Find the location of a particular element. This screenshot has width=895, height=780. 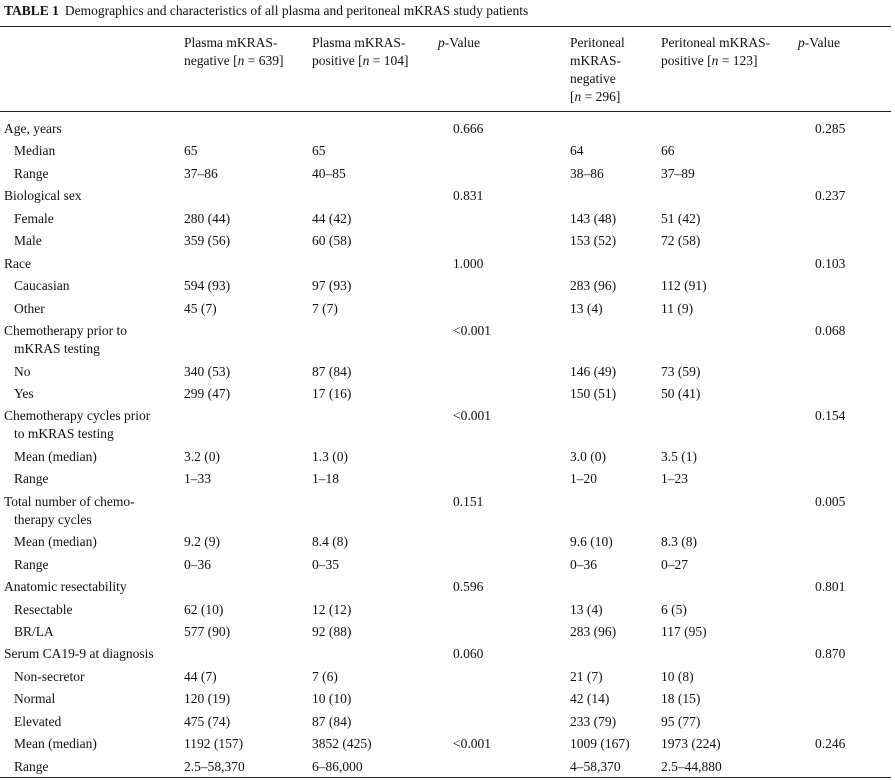

value-cell: 66 is located at coordinates (668, 151).